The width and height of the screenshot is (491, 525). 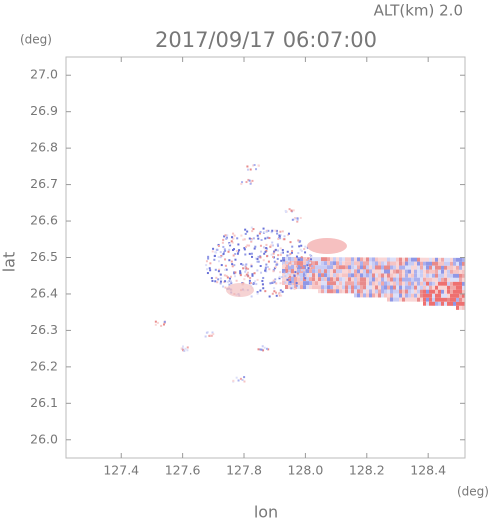 I want to click on y-tick-label: 26.0, so click(x=44, y=438).